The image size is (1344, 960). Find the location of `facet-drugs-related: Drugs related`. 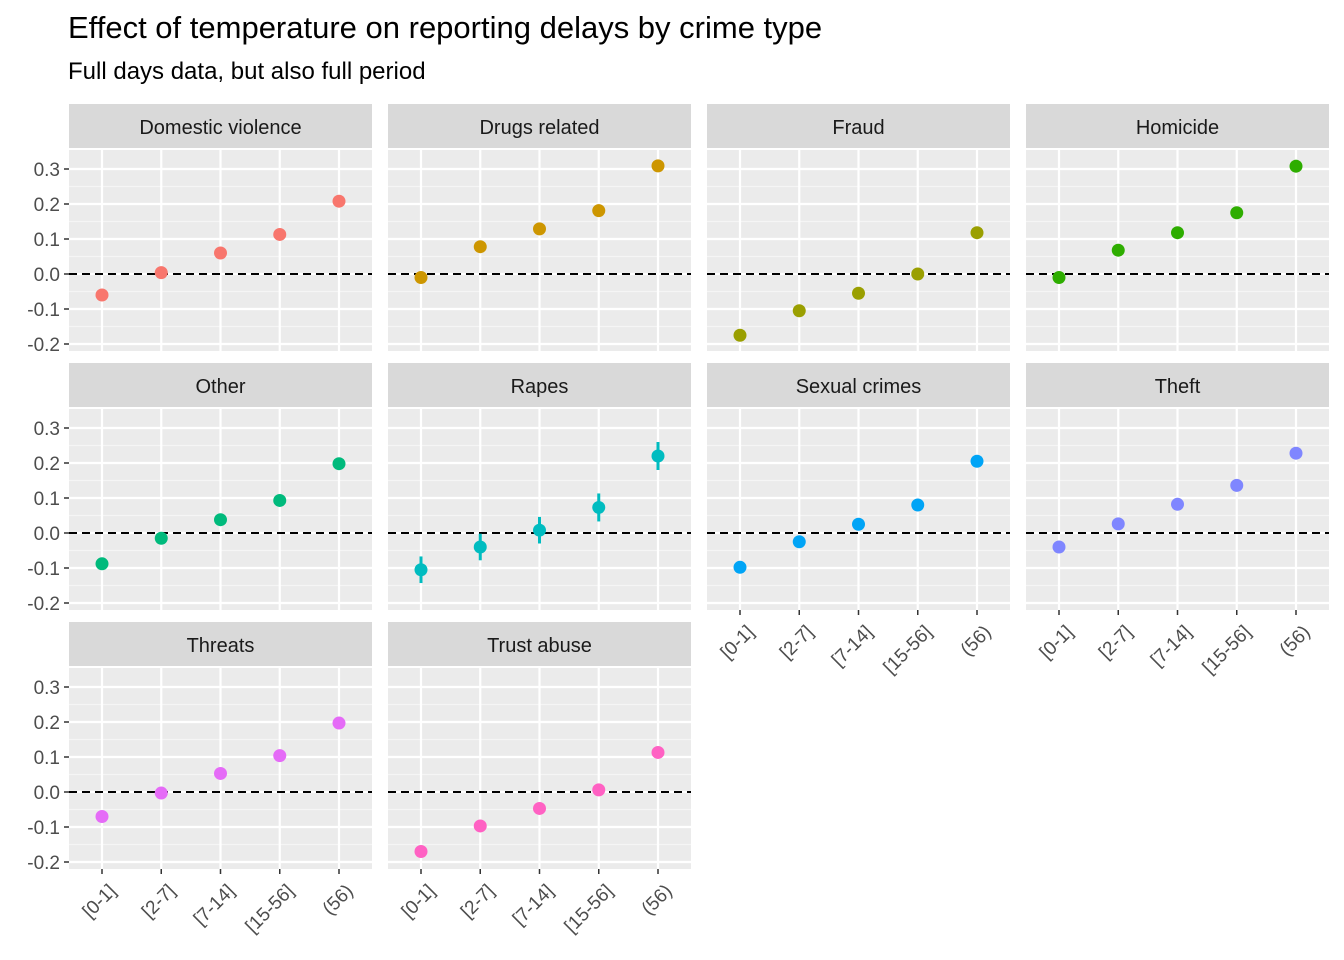

facet-drugs-related: Drugs related is located at coordinates (539, 227).